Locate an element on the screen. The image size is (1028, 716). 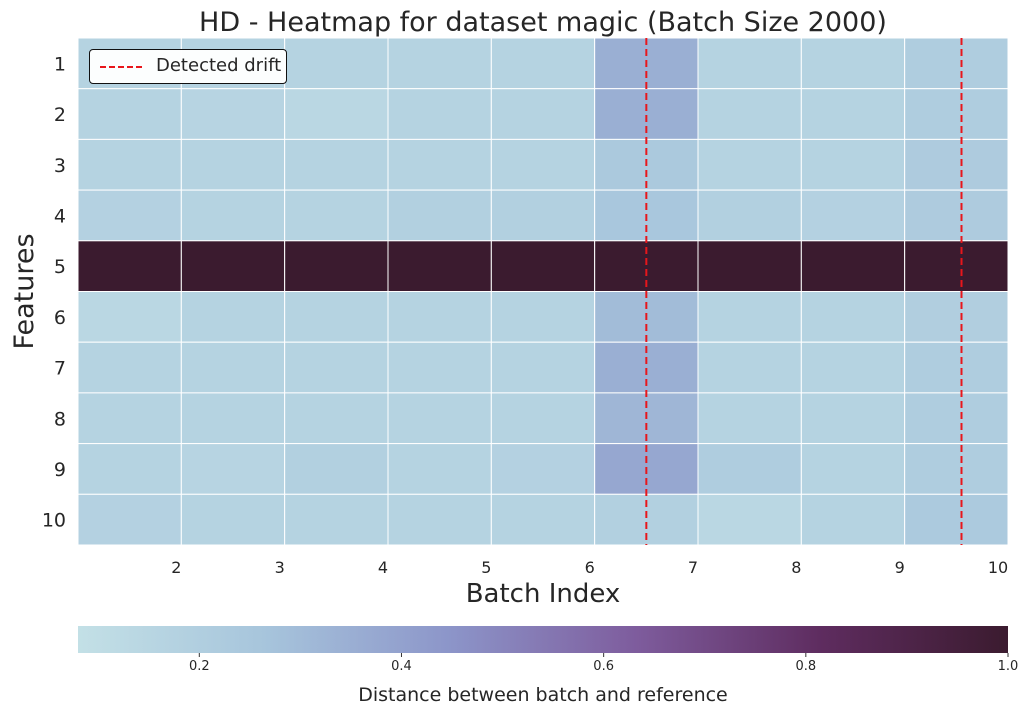
colorbar is located at coordinates (543, 639).